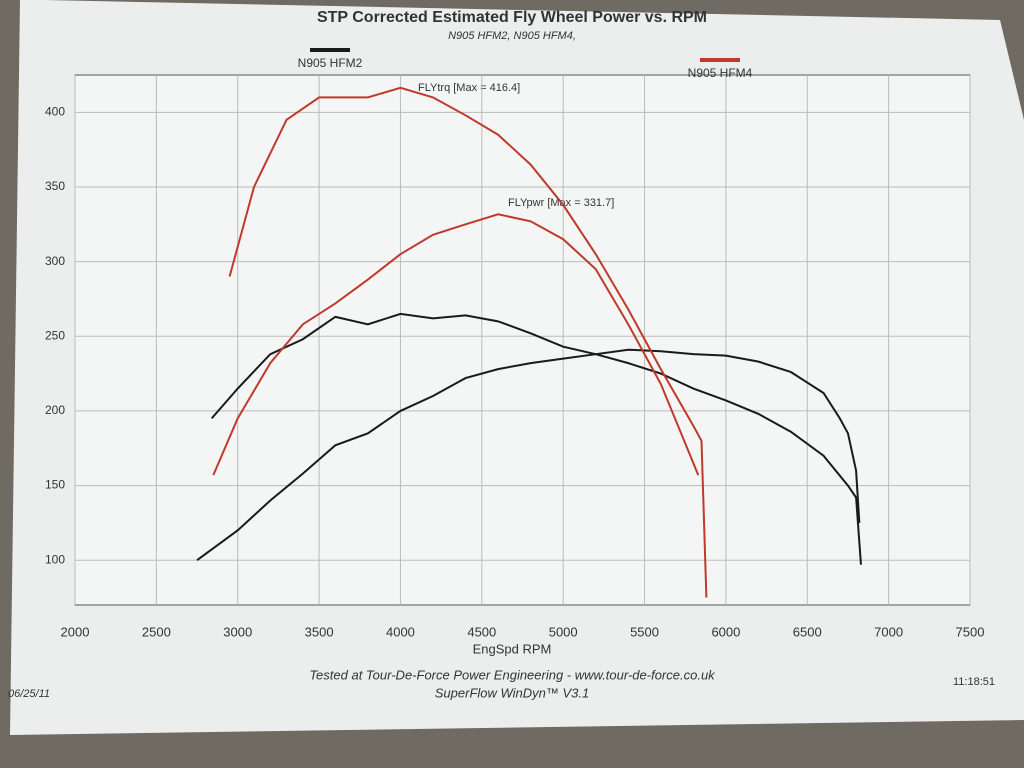  Describe the element at coordinates (888, 631) in the screenshot. I see `x-tick-label: 7000` at that location.